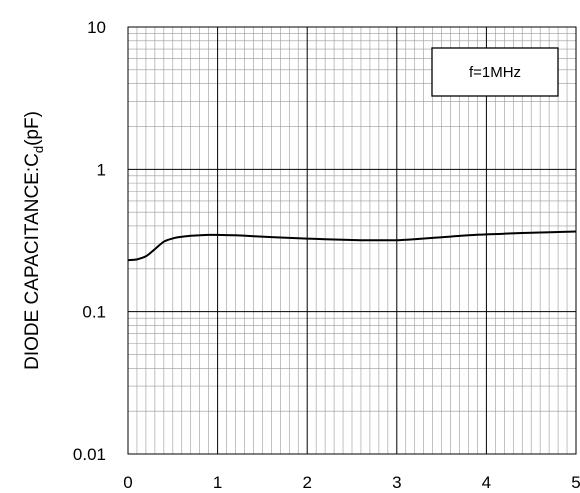 The image size is (580, 493). Describe the element at coordinates (96, 27) in the screenshot. I see `y-tick-label: 10` at that location.